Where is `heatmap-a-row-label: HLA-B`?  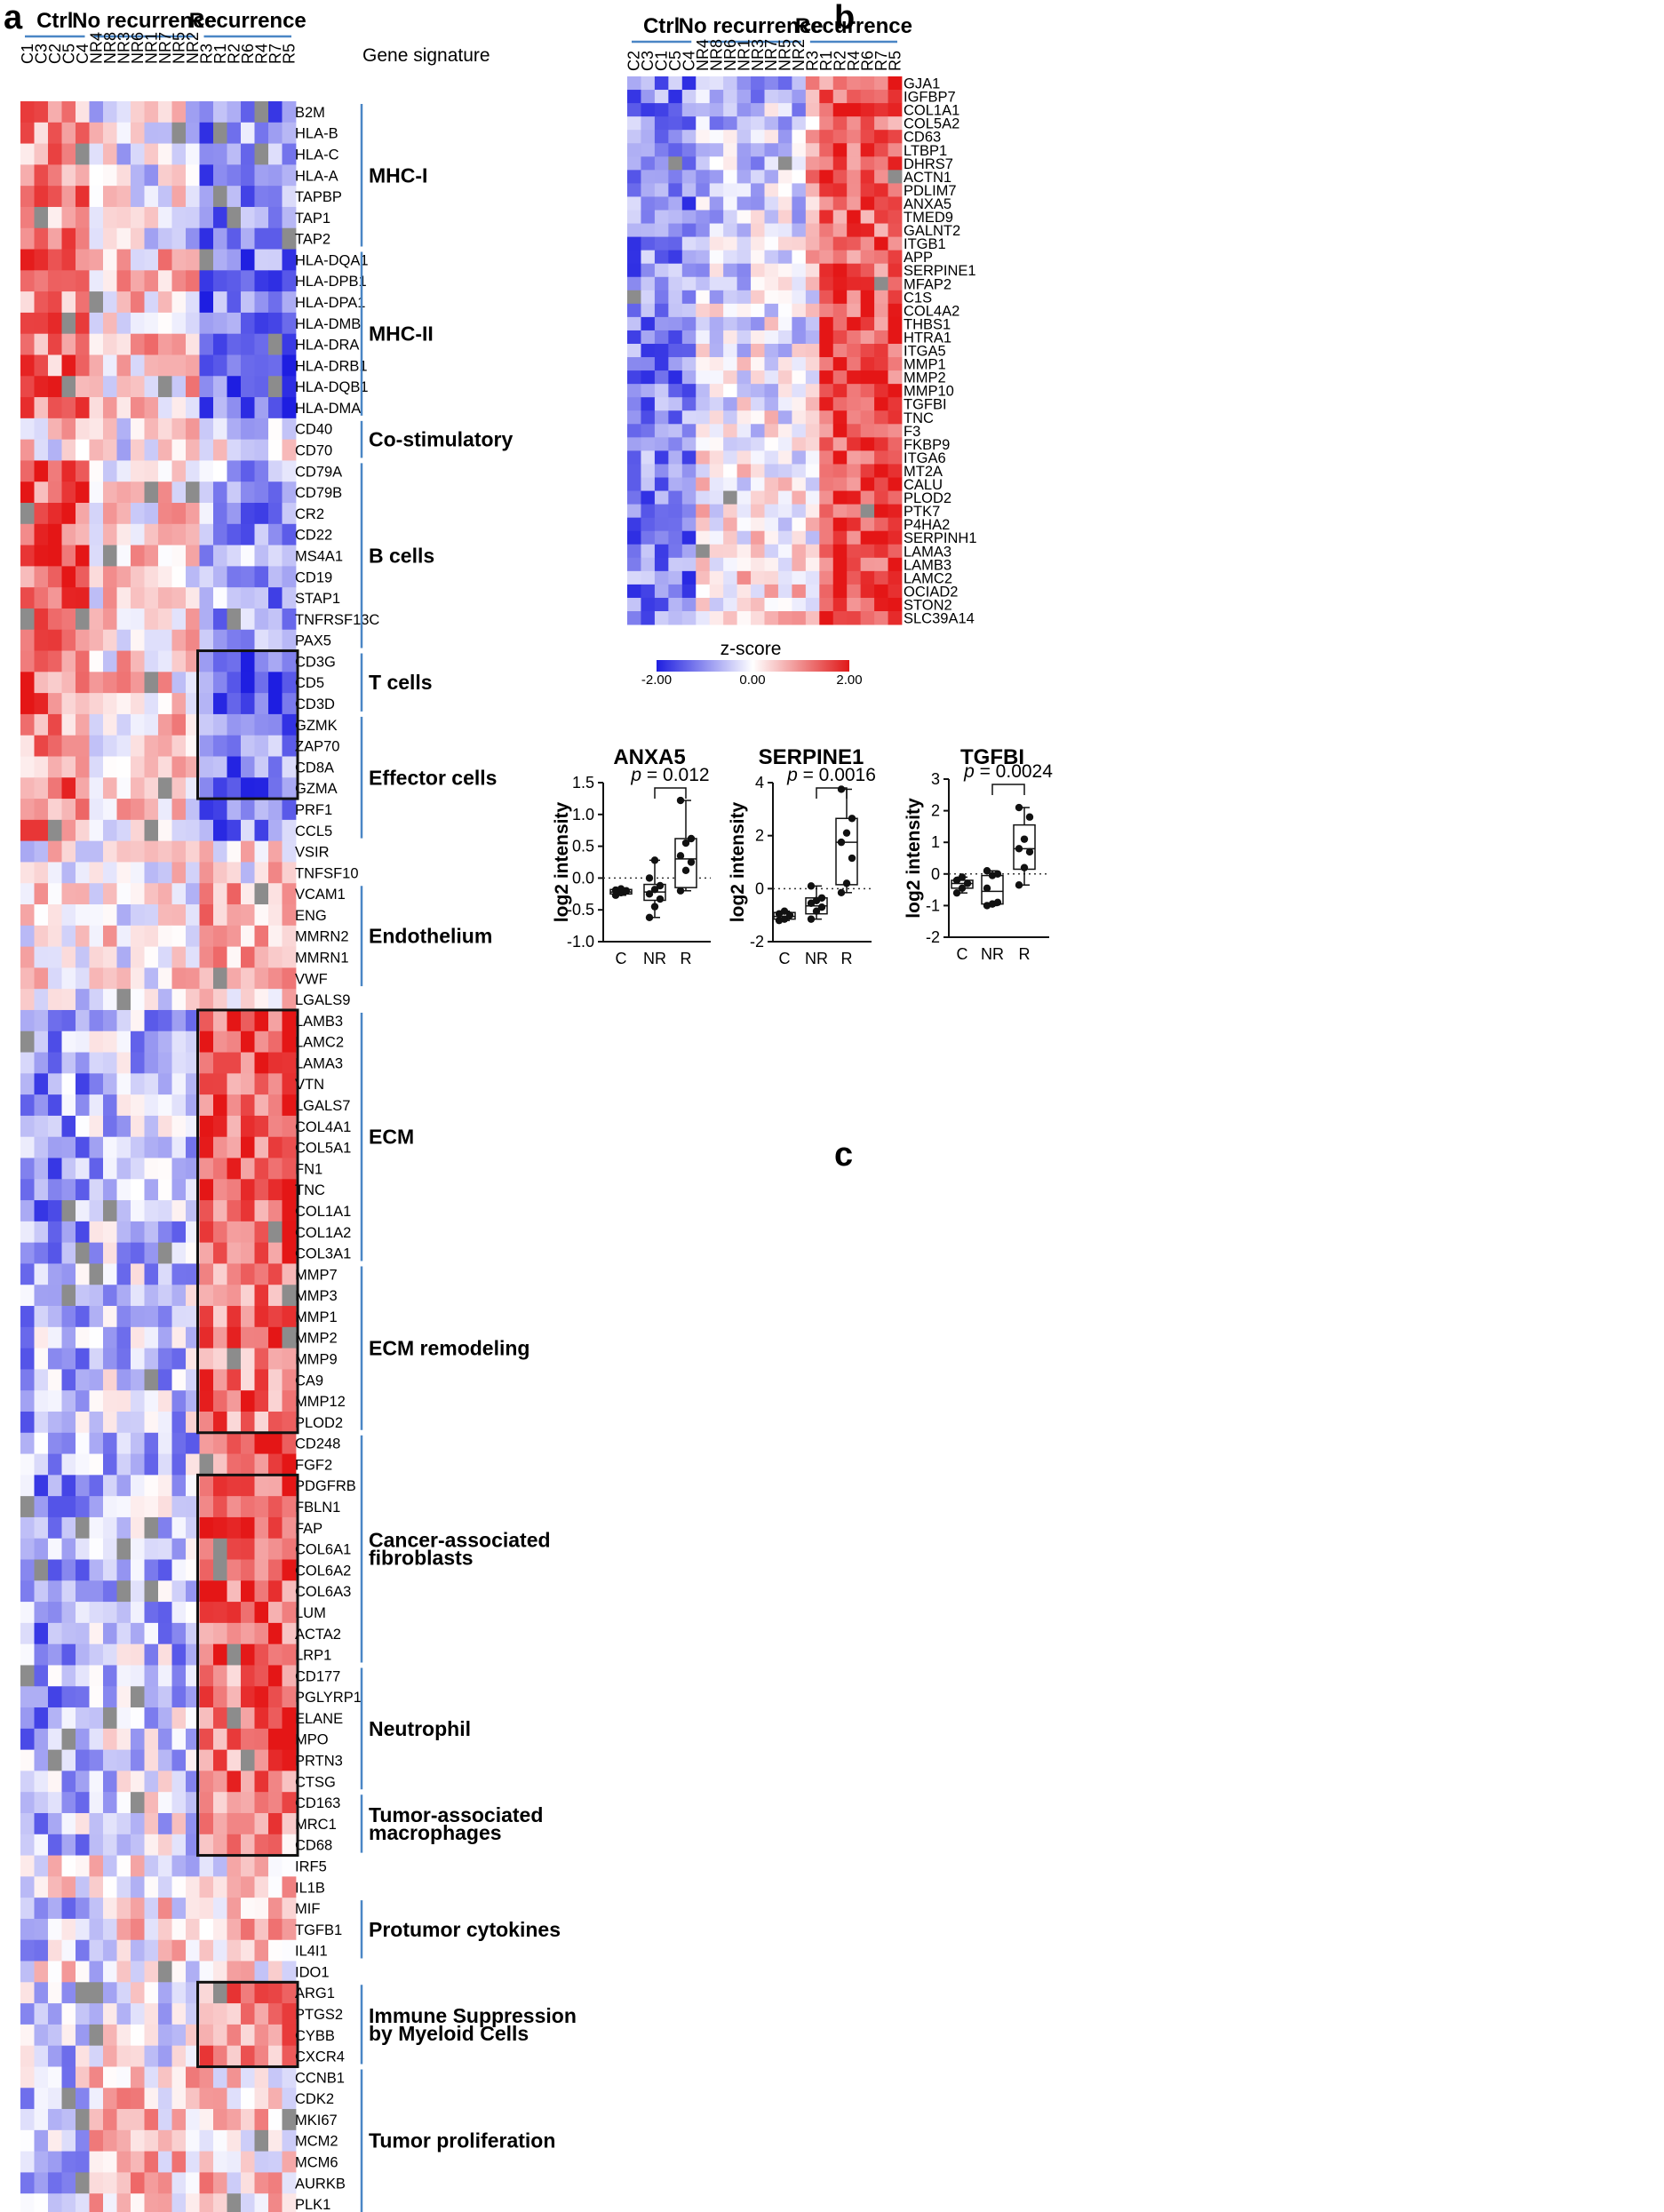 heatmap-a-row-label: HLA-B is located at coordinates (316, 134).